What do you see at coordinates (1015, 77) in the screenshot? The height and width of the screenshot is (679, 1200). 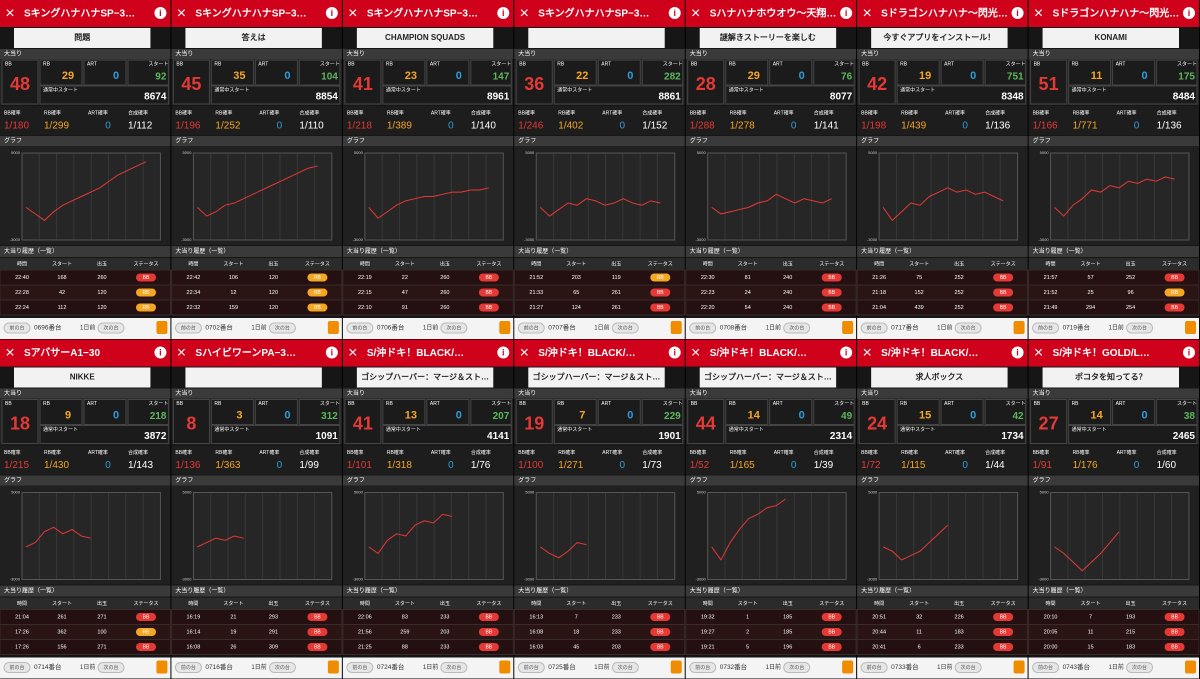 I see `start-count: 751` at bounding box center [1015, 77].